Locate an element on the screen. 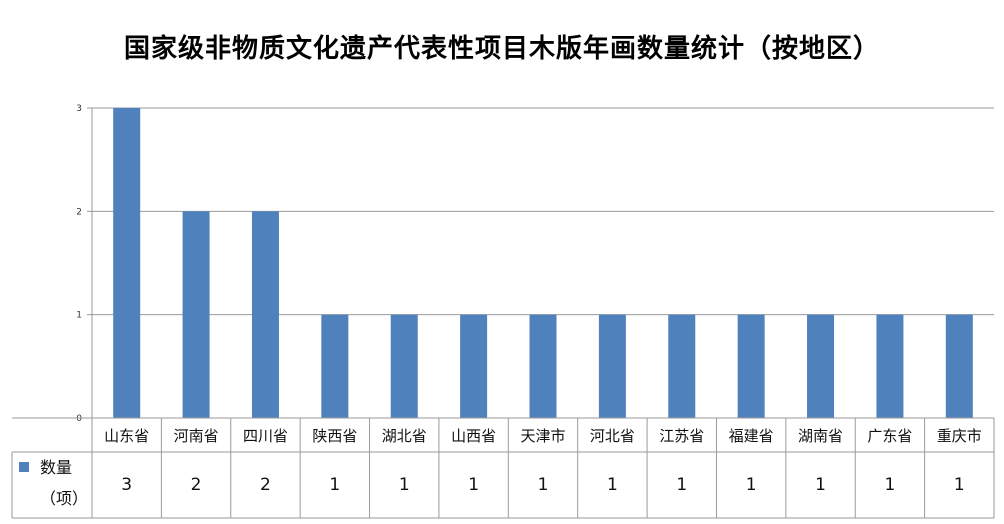  y-tick-label: 3 is located at coordinates (79, 109).